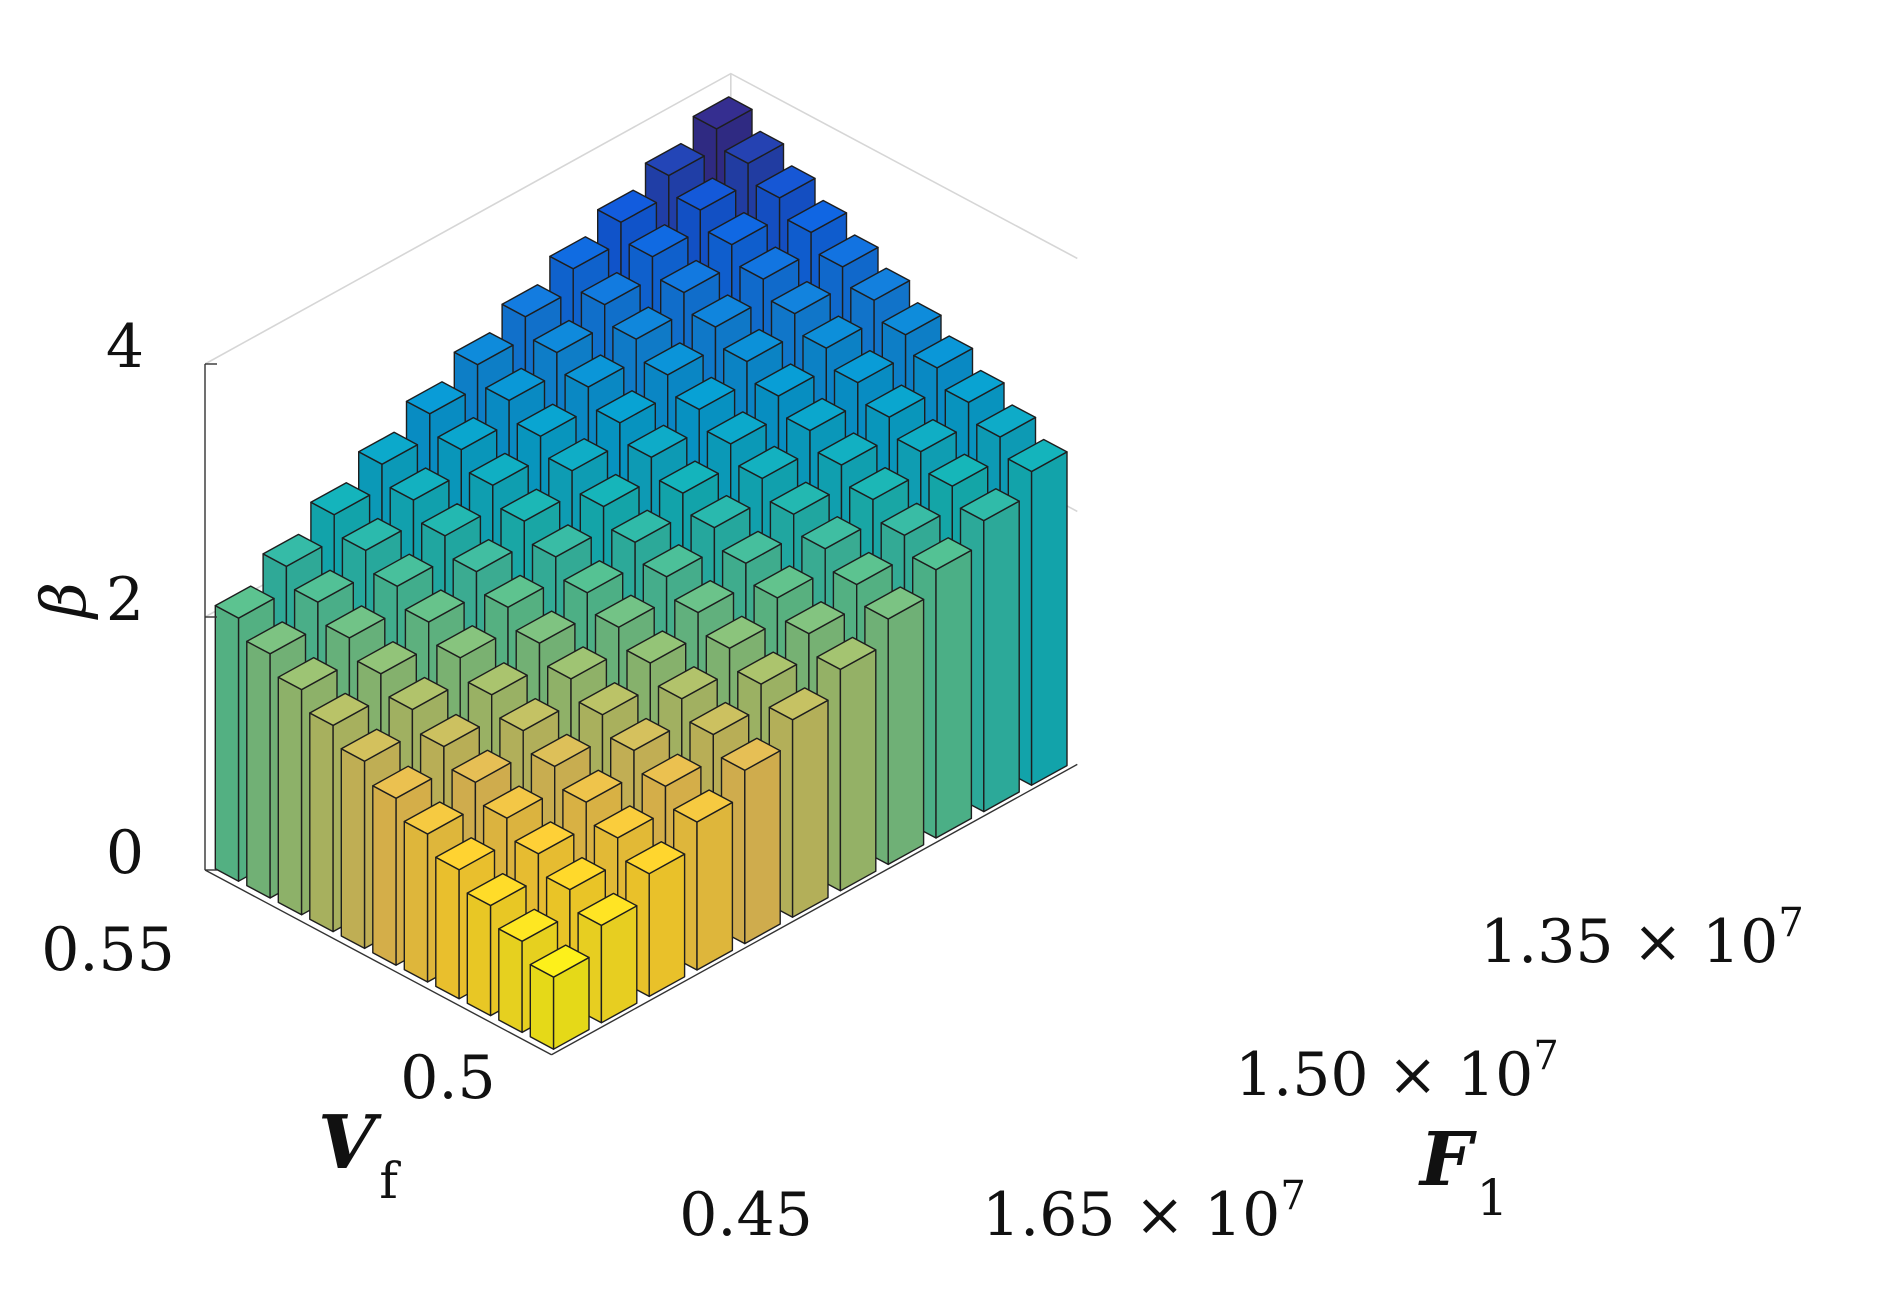 The image size is (1899, 1297). Describe the element at coordinates (125, 853) in the screenshot. I see `z-tick-label: 0` at that location.